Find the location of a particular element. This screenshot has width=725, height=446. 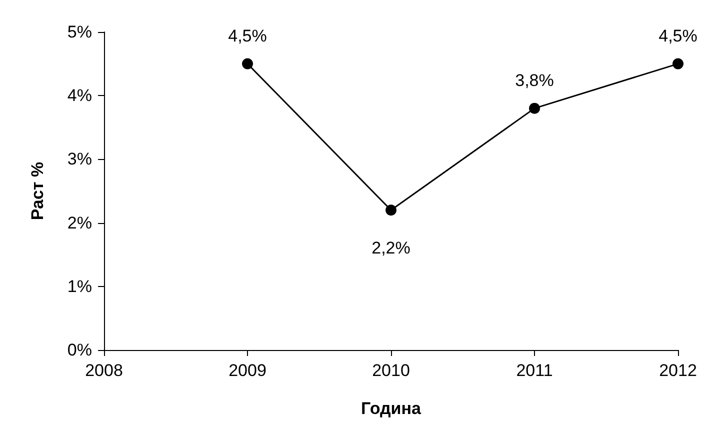

x-tick-label: 2011 is located at coordinates (534, 370).